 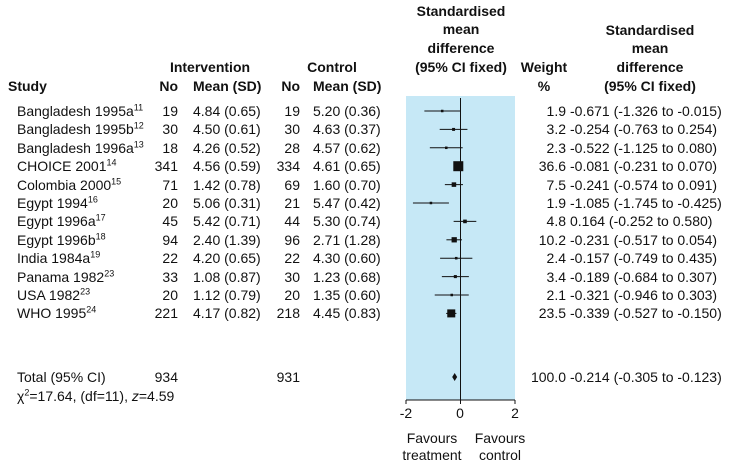 What do you see at coordinates (227, 129) in the screenshot?
I see `intervention-mean-sd: 4.50 (0.61)` at bounding box center [227, 129].